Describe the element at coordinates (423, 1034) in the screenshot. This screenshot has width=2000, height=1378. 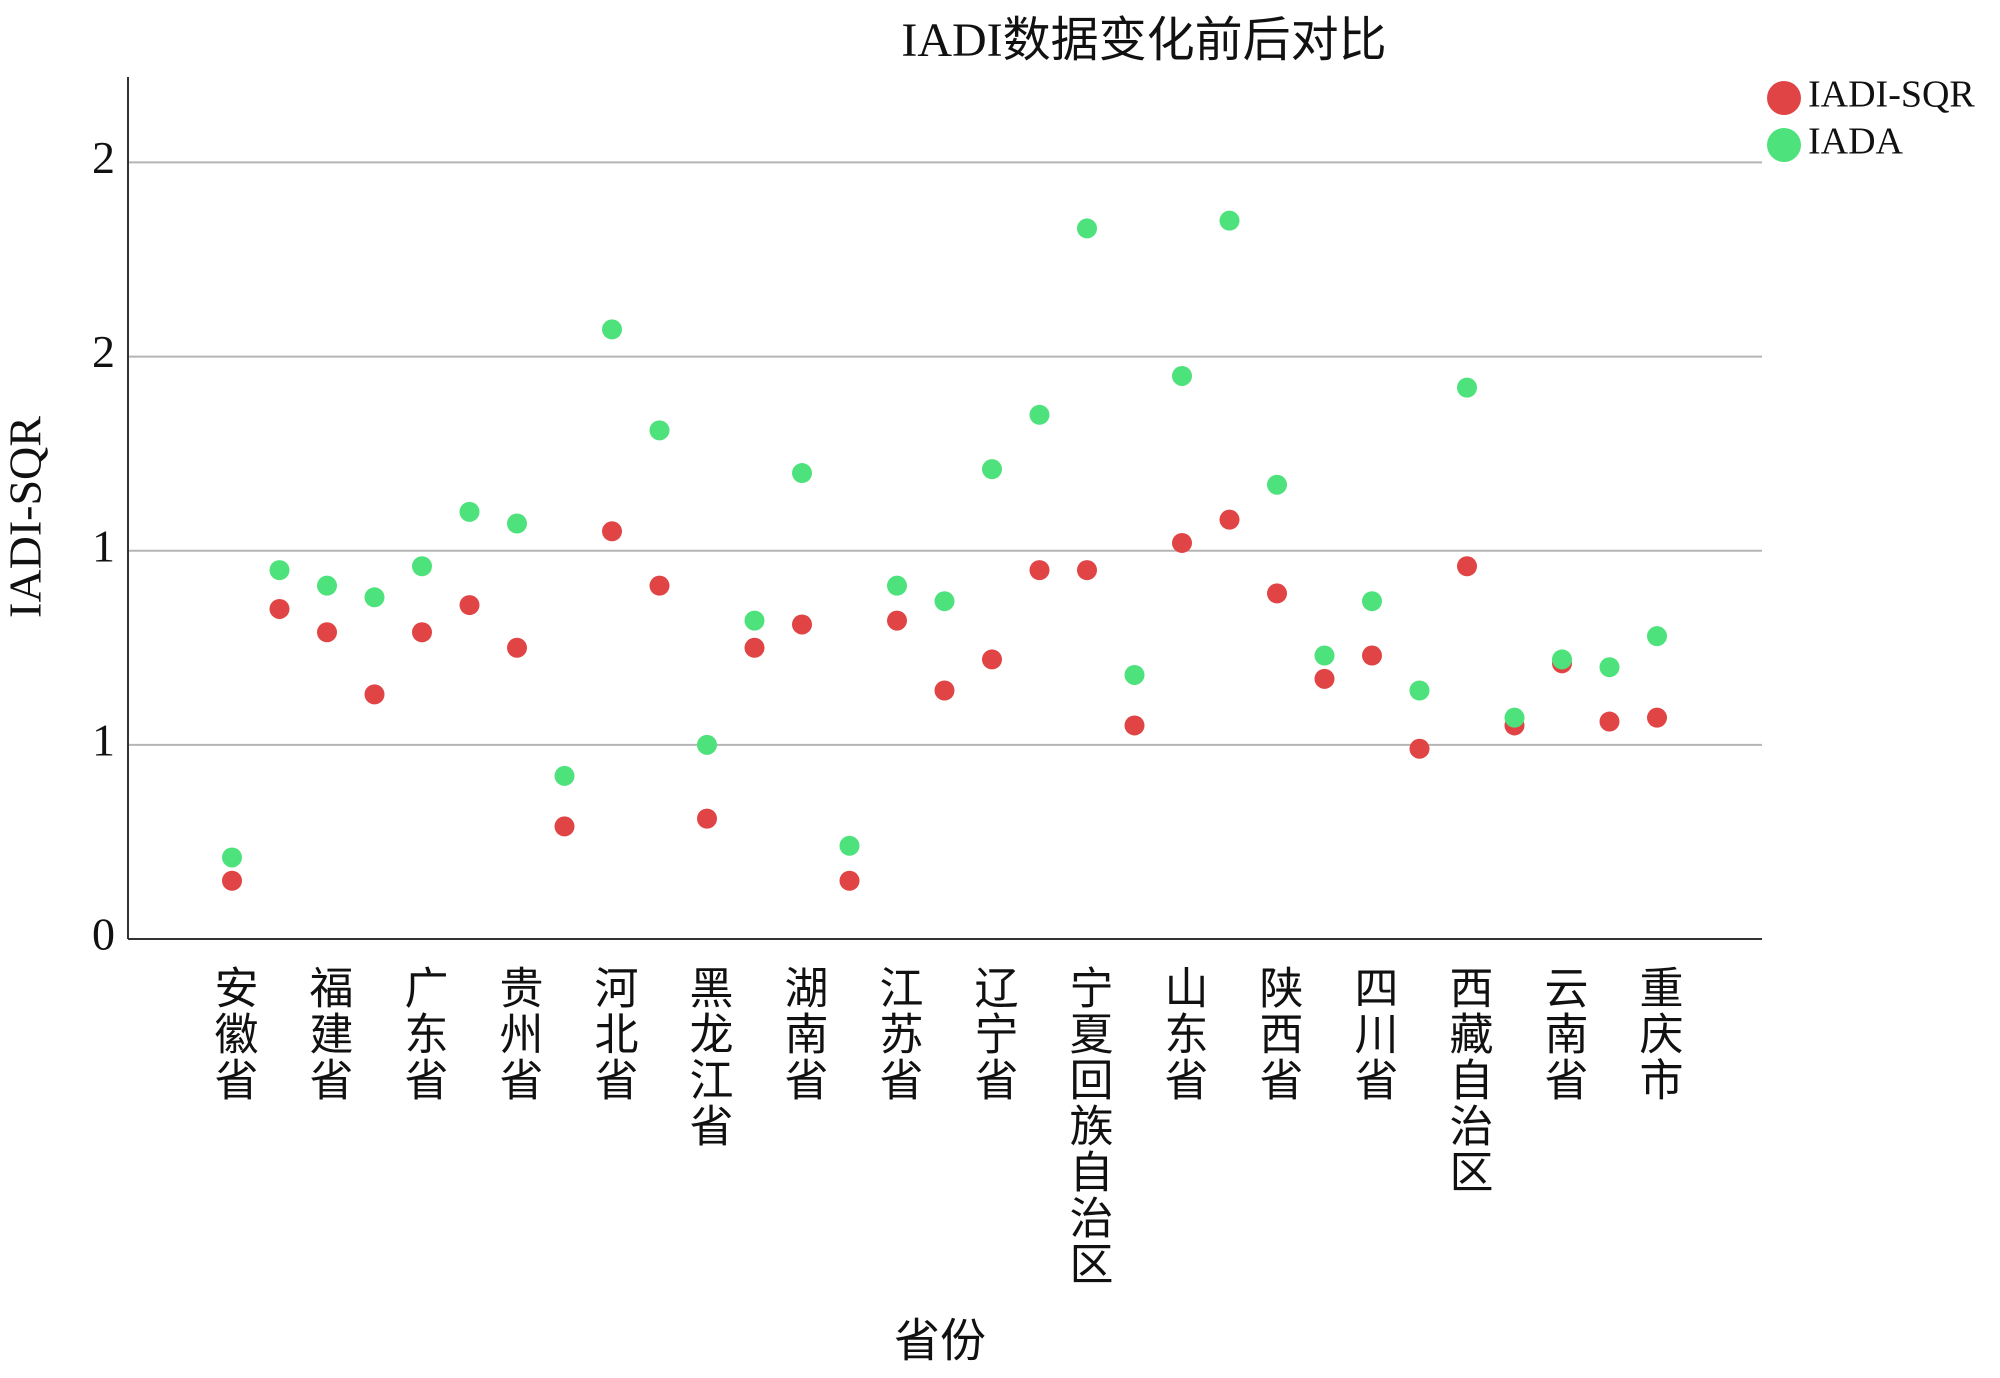
I see `x-tick-label: 广东省` at that location.